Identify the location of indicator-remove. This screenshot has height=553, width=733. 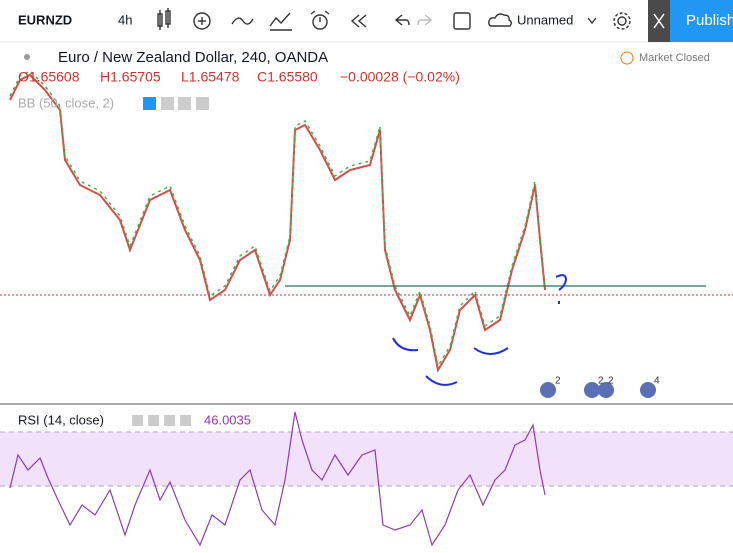
(202, 103).